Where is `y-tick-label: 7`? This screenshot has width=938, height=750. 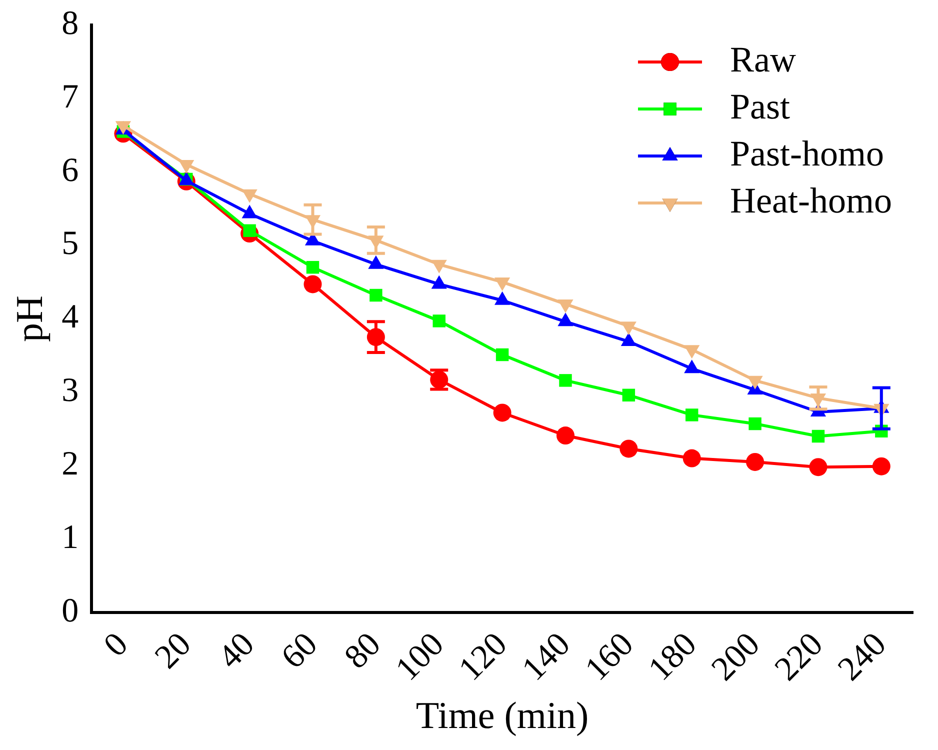 y-tick-label: 7 is located at coordinates (70, 97).